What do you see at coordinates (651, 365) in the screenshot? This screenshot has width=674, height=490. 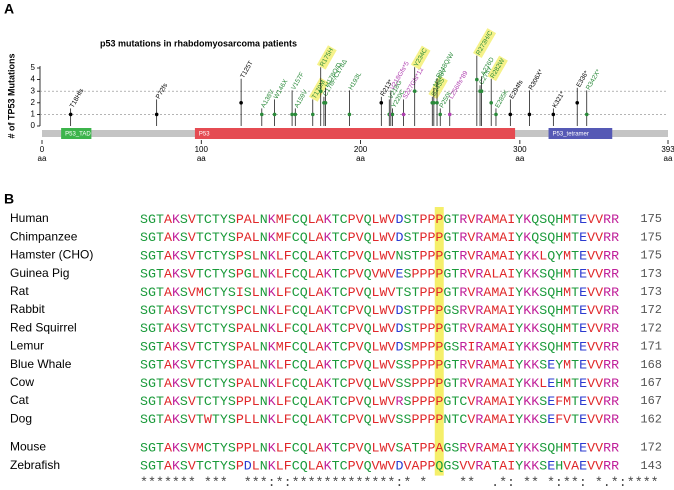 I see `sequence-end: 168` at bounding box center [651, 365].